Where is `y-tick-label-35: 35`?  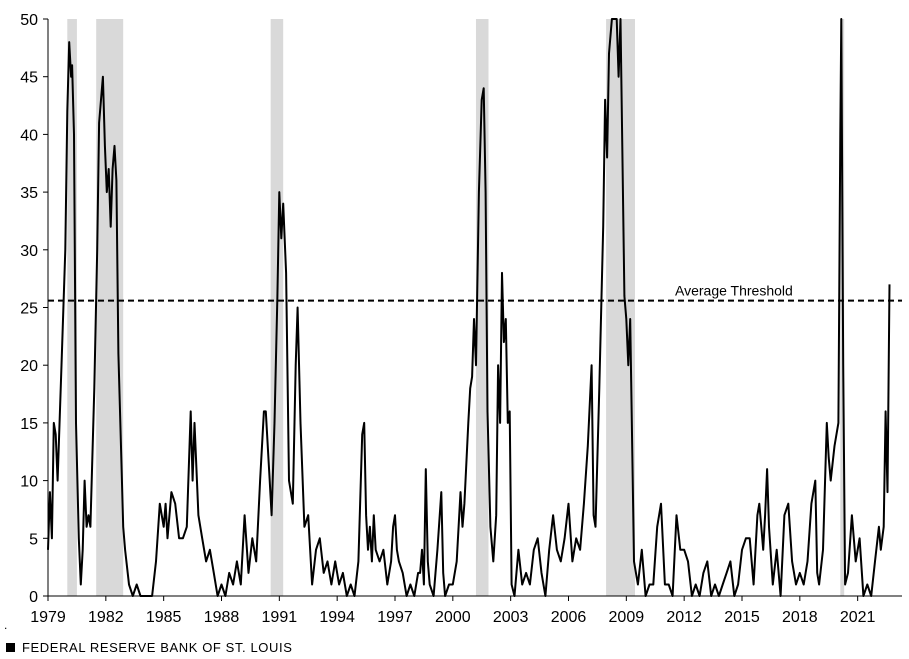 y-tick-label-35: 35 is located at coordinates (29, 193).